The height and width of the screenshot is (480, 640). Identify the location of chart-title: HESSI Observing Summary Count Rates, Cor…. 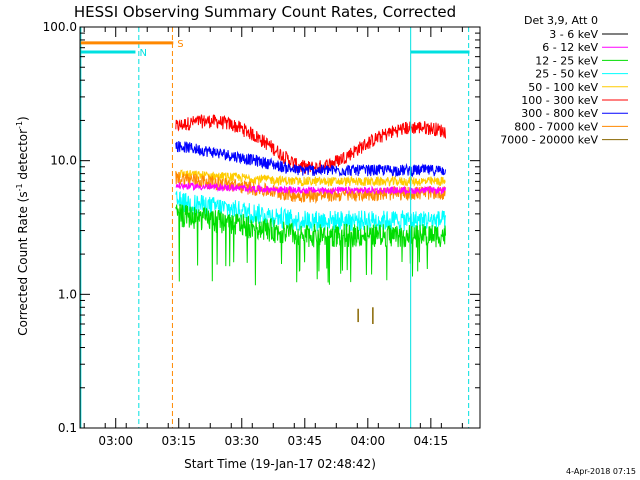
(265, 12).